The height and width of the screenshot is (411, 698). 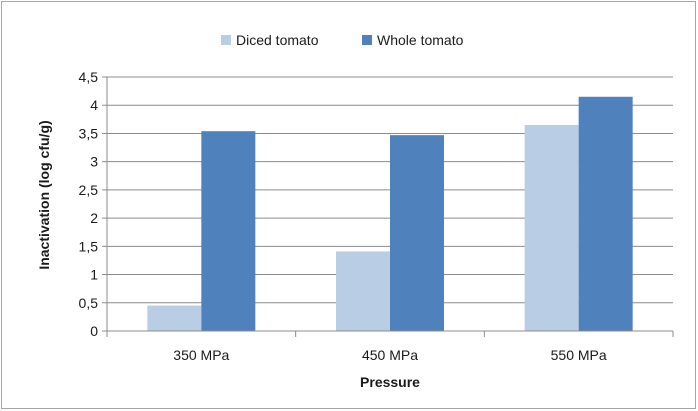 I want to click on y-tick-label: 4, so click(x=94, y=105).